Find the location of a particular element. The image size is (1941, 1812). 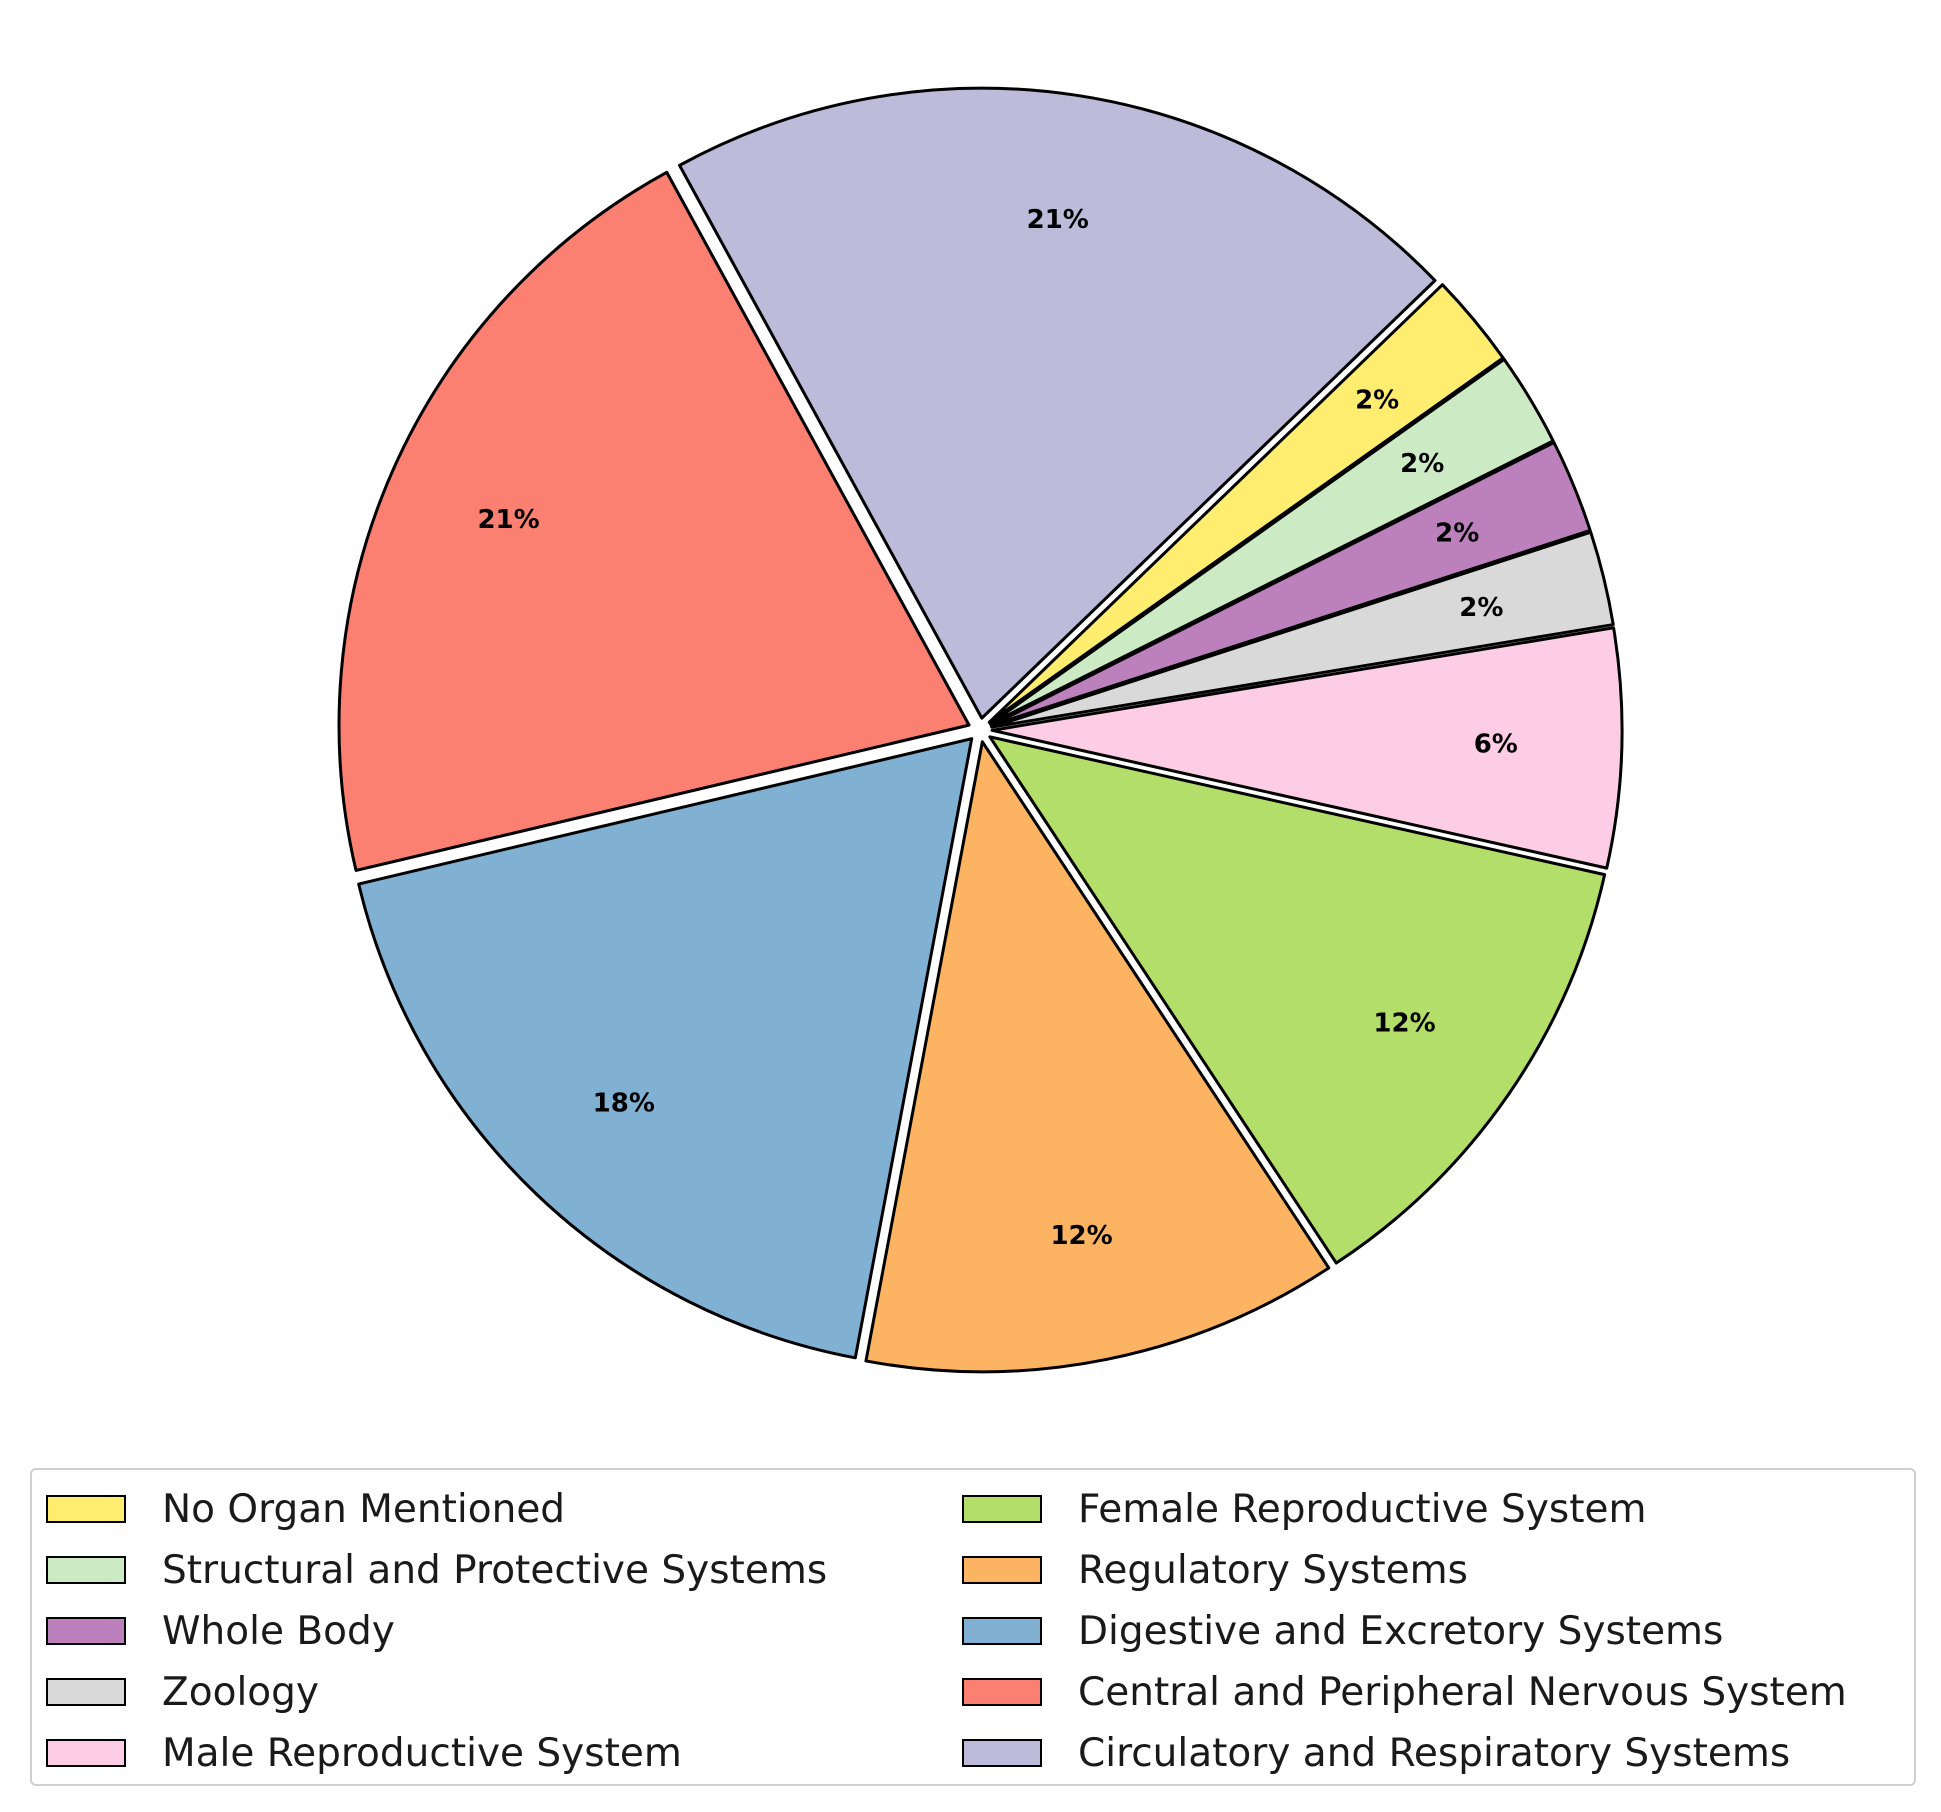

legend-label: No Organ Mentioned is located at coordinates (364, 1509).